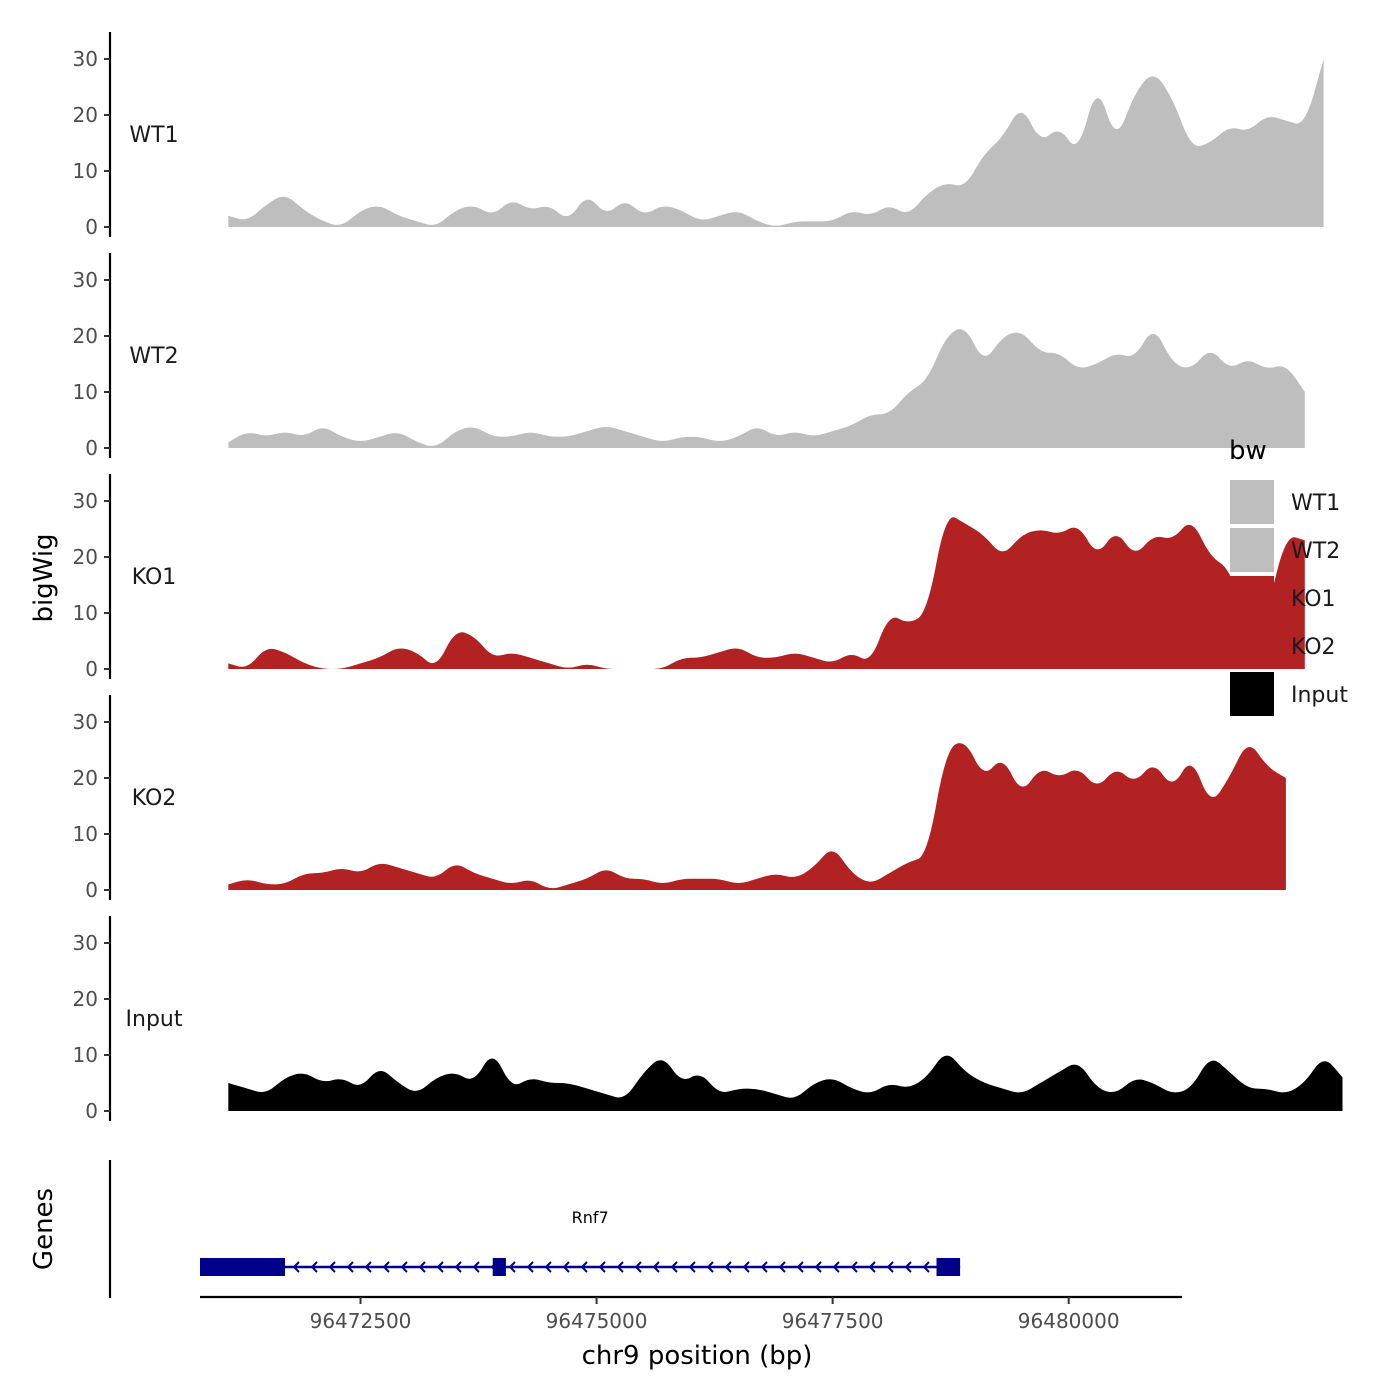  What do you see at coordinates (833, 1321) in the screenshot?
I see `x-tick-label: 96477500` at bounding box center [833, 1321].